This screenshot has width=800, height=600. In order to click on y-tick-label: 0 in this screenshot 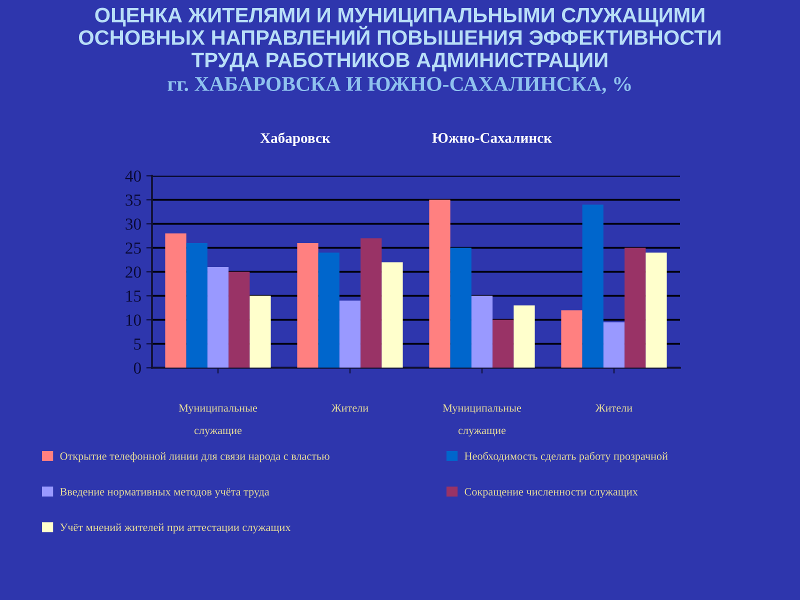, I will do `click(137, 368)`.